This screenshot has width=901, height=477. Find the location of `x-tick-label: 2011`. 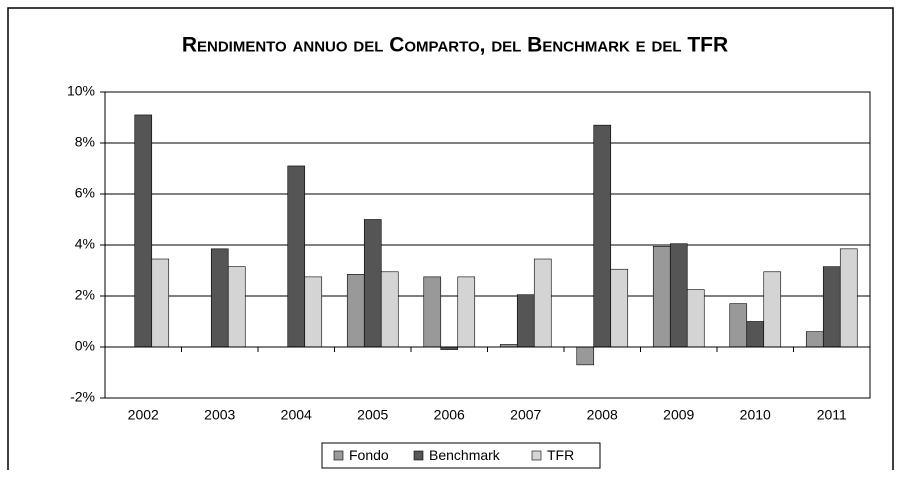

x-tick-label: 2011 is located at coordinates (832, 415).